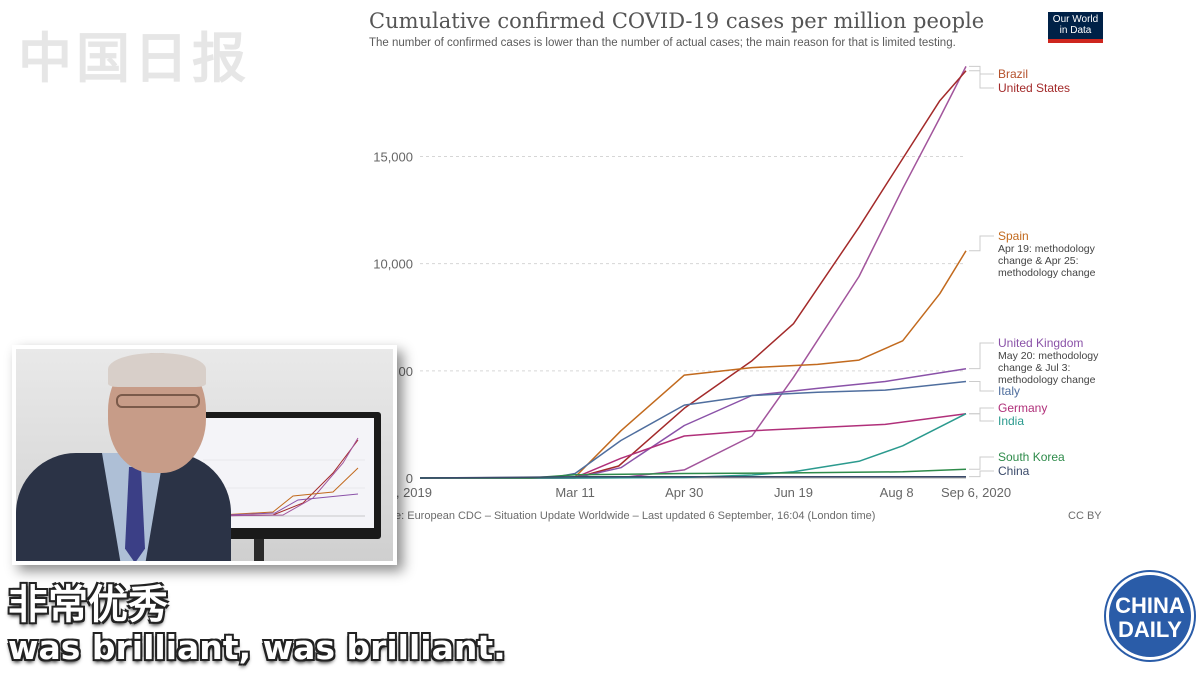  What do you see at coordinates (135, 514) in the screenshot?
I see `presenter-tie` at bounding box center [135, 514].